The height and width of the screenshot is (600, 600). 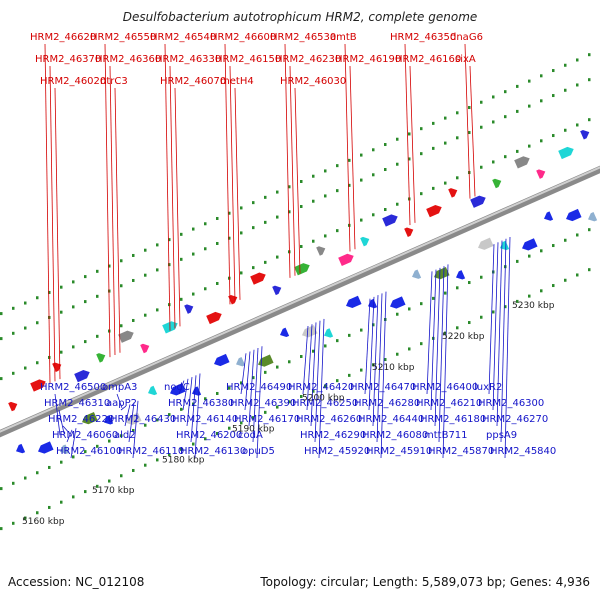 What do you see at coordinates (511, 403) in the screenshot?
I see `gene-label-hrm2-46300: HRM2_46300` at bounding box center [511, 403].